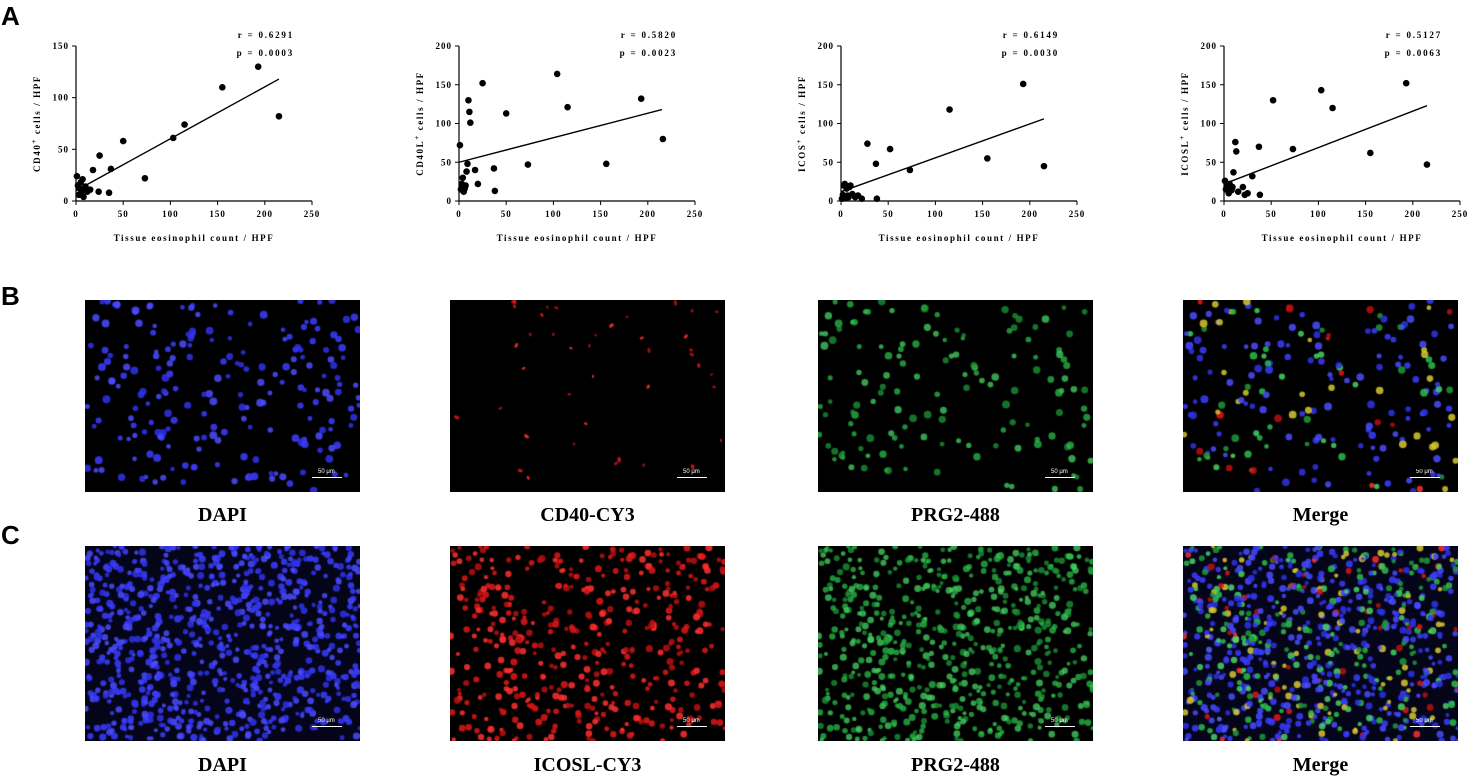 The image size is (1469, 777). I want to click on p-value-label: p = 0.0030, so click(1030, 53).